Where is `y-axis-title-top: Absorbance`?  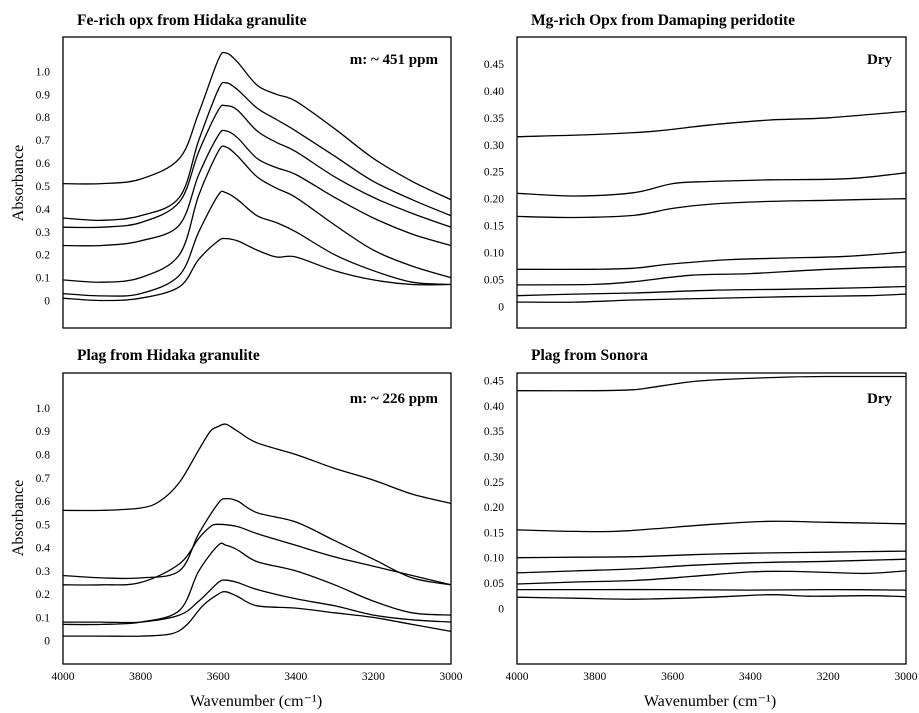 y-axis-title-top: Absorbance is located at coordinates (18, 183).